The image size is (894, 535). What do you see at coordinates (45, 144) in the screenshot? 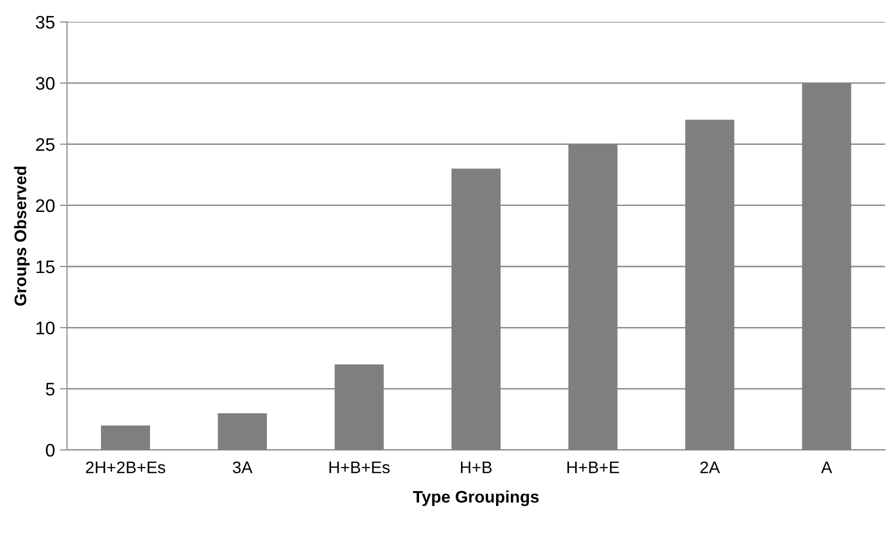
I see `y-tick-label: 25` at bounding box center [45, 144].